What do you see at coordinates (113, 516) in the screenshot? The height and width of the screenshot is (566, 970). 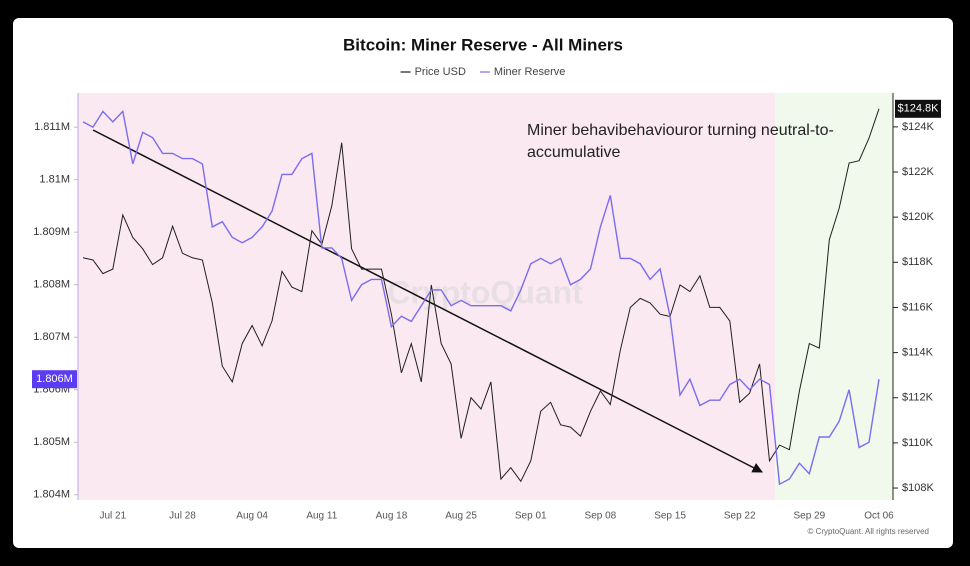 I see `x-tick-label: Jul 21` at bounding box center [113, 516].